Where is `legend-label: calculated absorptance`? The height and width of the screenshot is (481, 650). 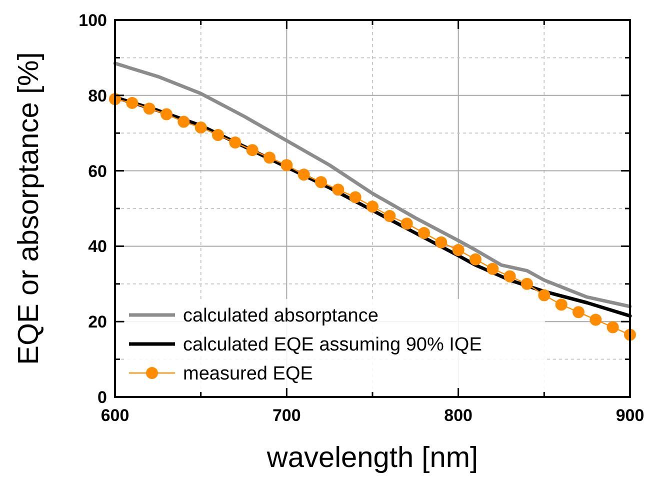
legend-label: calculated absorptance is located at coordinates (280, 316).